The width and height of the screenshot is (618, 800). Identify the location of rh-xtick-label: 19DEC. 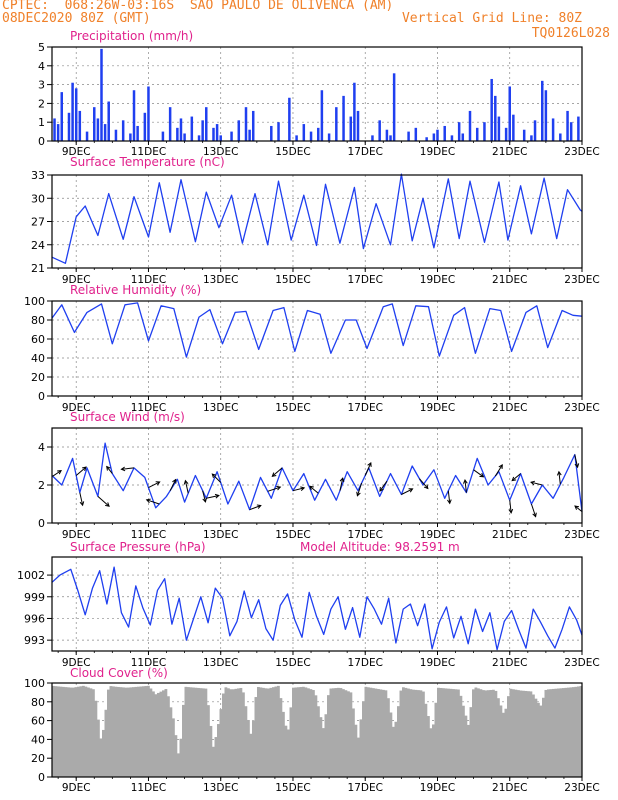
(437, 408).